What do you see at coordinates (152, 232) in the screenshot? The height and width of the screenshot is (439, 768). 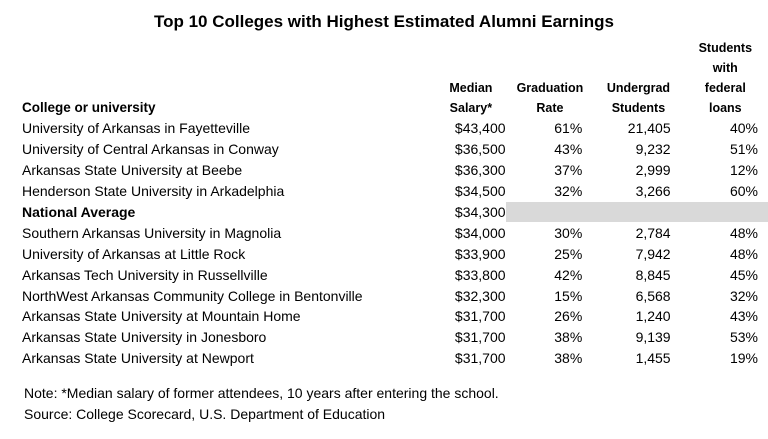 I see `college-name: Southern Arkansas University in Magnolia` at bounding box center [152, 232].